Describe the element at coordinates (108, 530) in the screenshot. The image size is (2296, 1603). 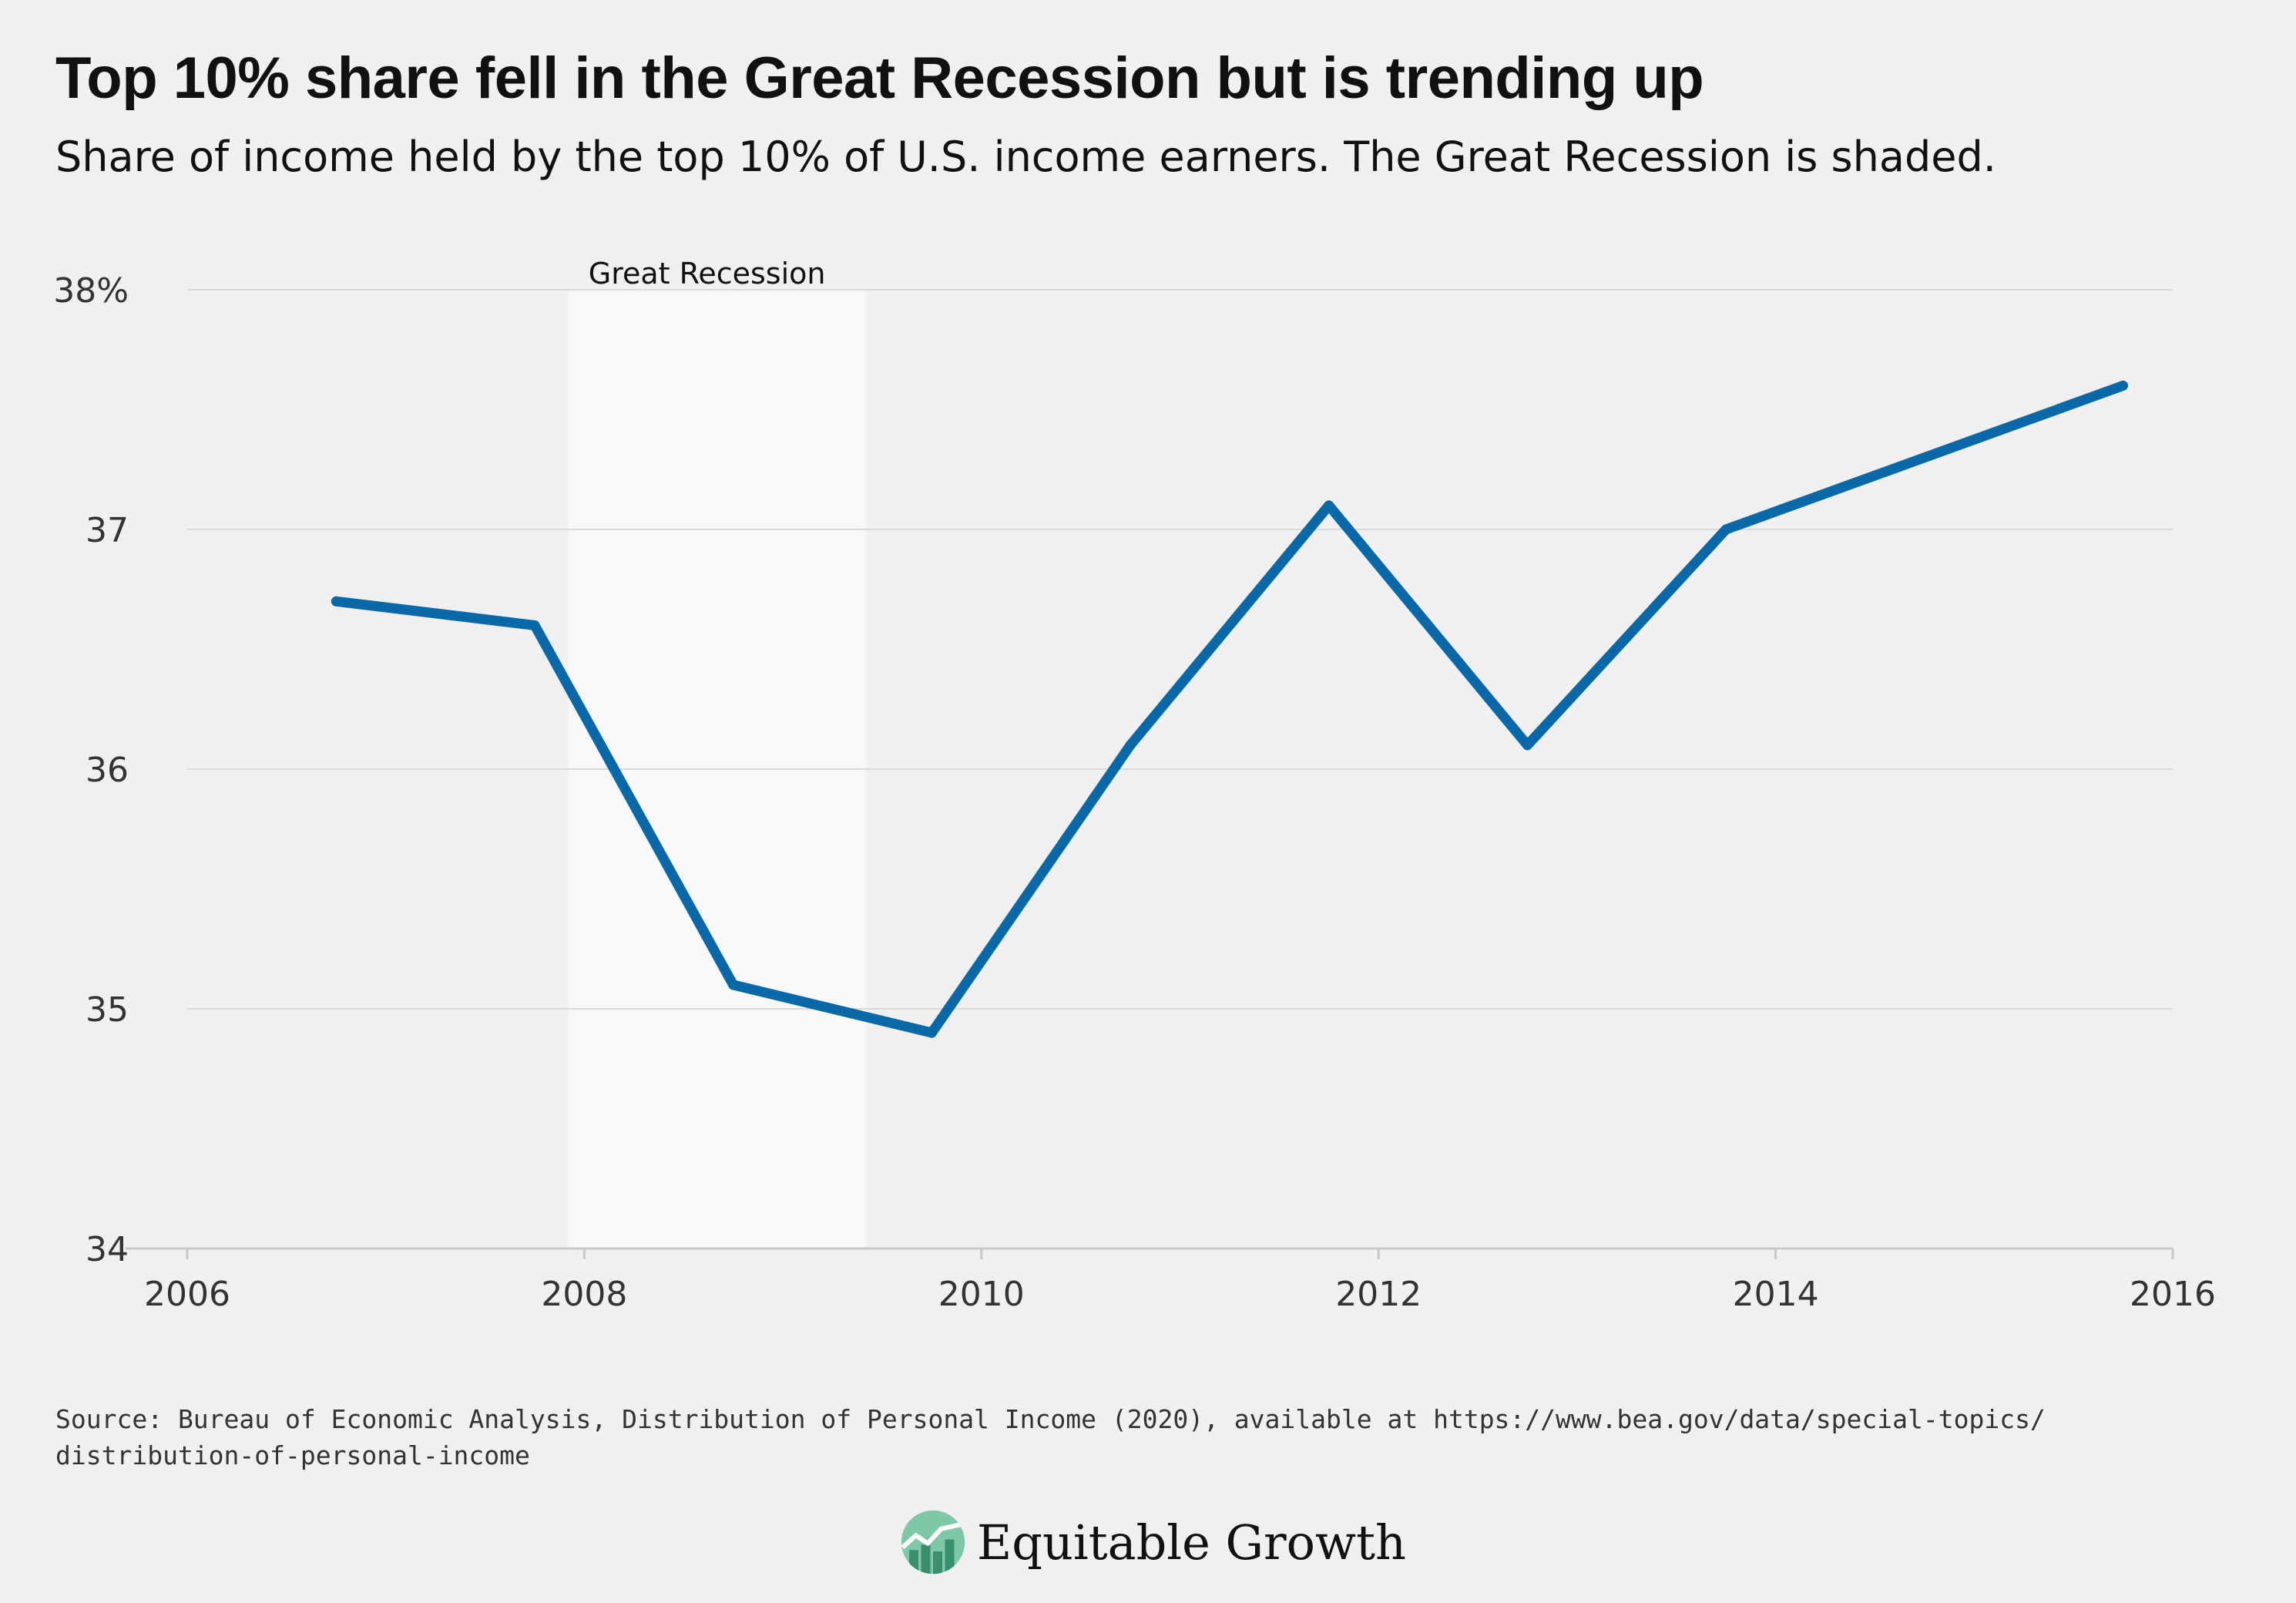
I see `y-tick-label: 37` at that location.